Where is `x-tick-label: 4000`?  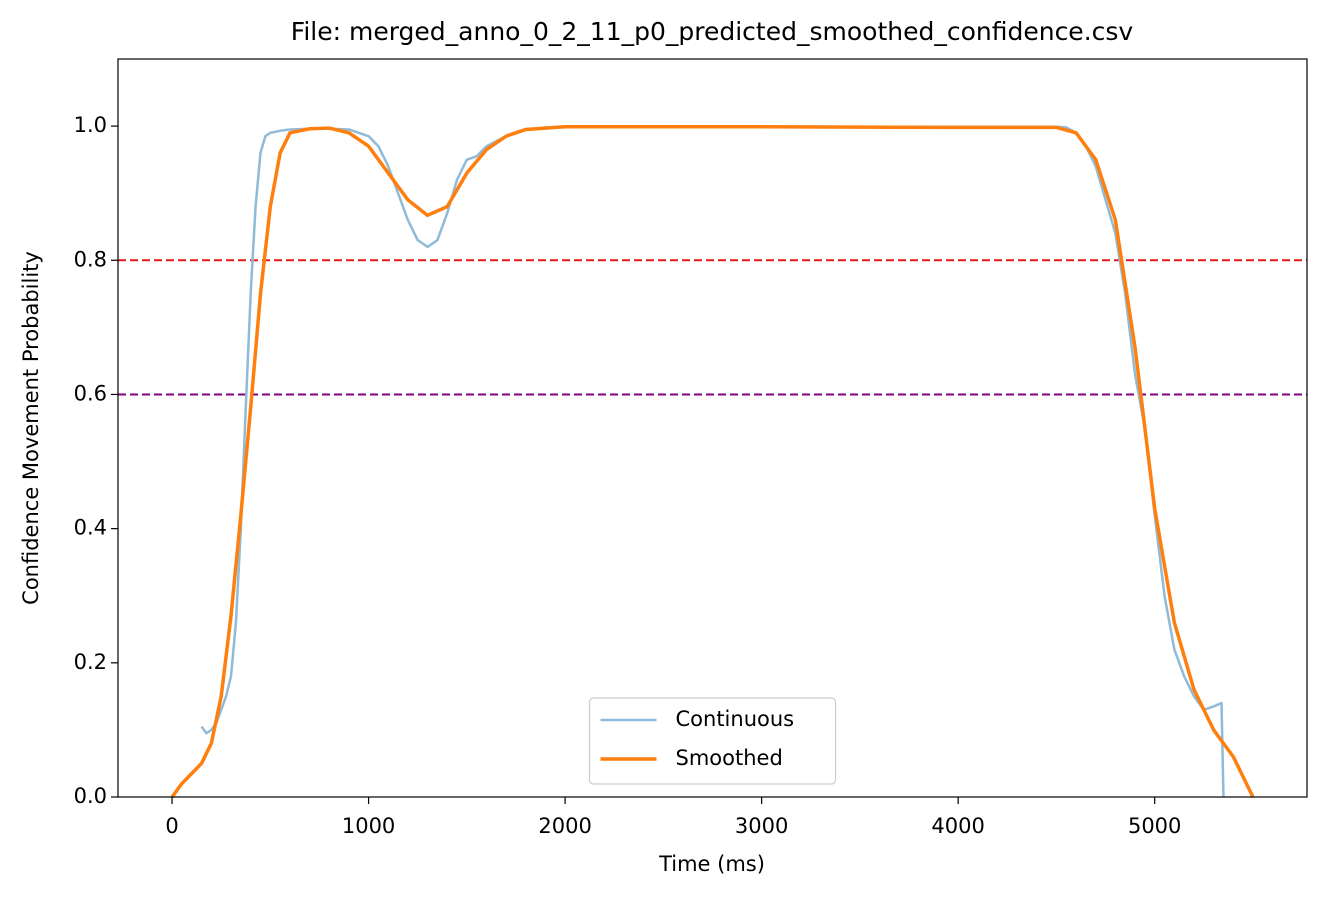 x-tick-label: 4000 is located at coordinates (957, 826).